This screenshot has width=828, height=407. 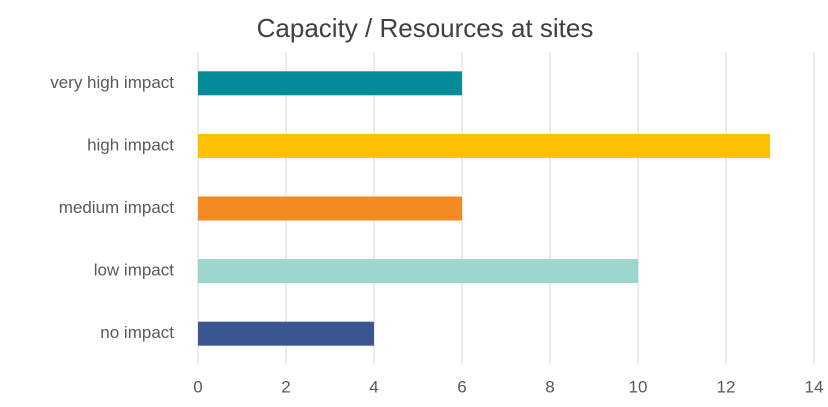 What do you see at coordinates (130, 144) in the screenshot?
I see `y-tick-label: high impact` at bounding box center [130, 144].